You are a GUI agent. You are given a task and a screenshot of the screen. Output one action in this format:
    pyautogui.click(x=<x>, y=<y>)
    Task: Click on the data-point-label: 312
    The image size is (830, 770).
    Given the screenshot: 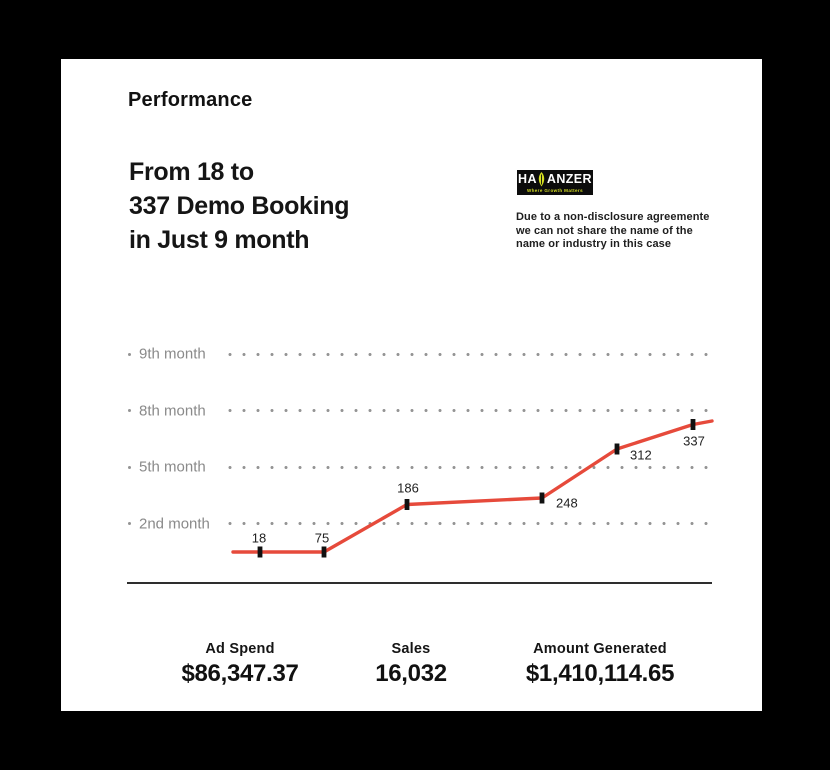 What is the action you would take?
    pyautogui.click(x=641, y=455)
    